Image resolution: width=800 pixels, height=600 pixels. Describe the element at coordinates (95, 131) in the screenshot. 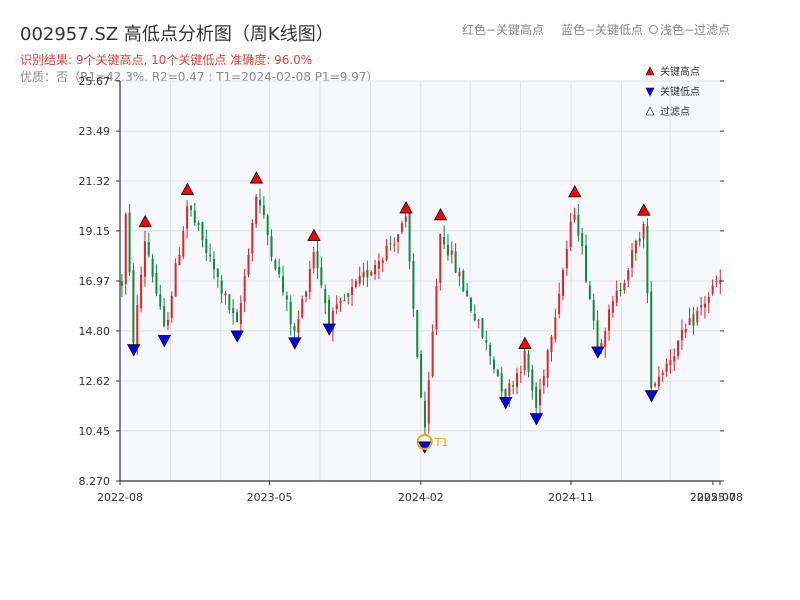

I see `y-tick-label: 23.49` at that location.